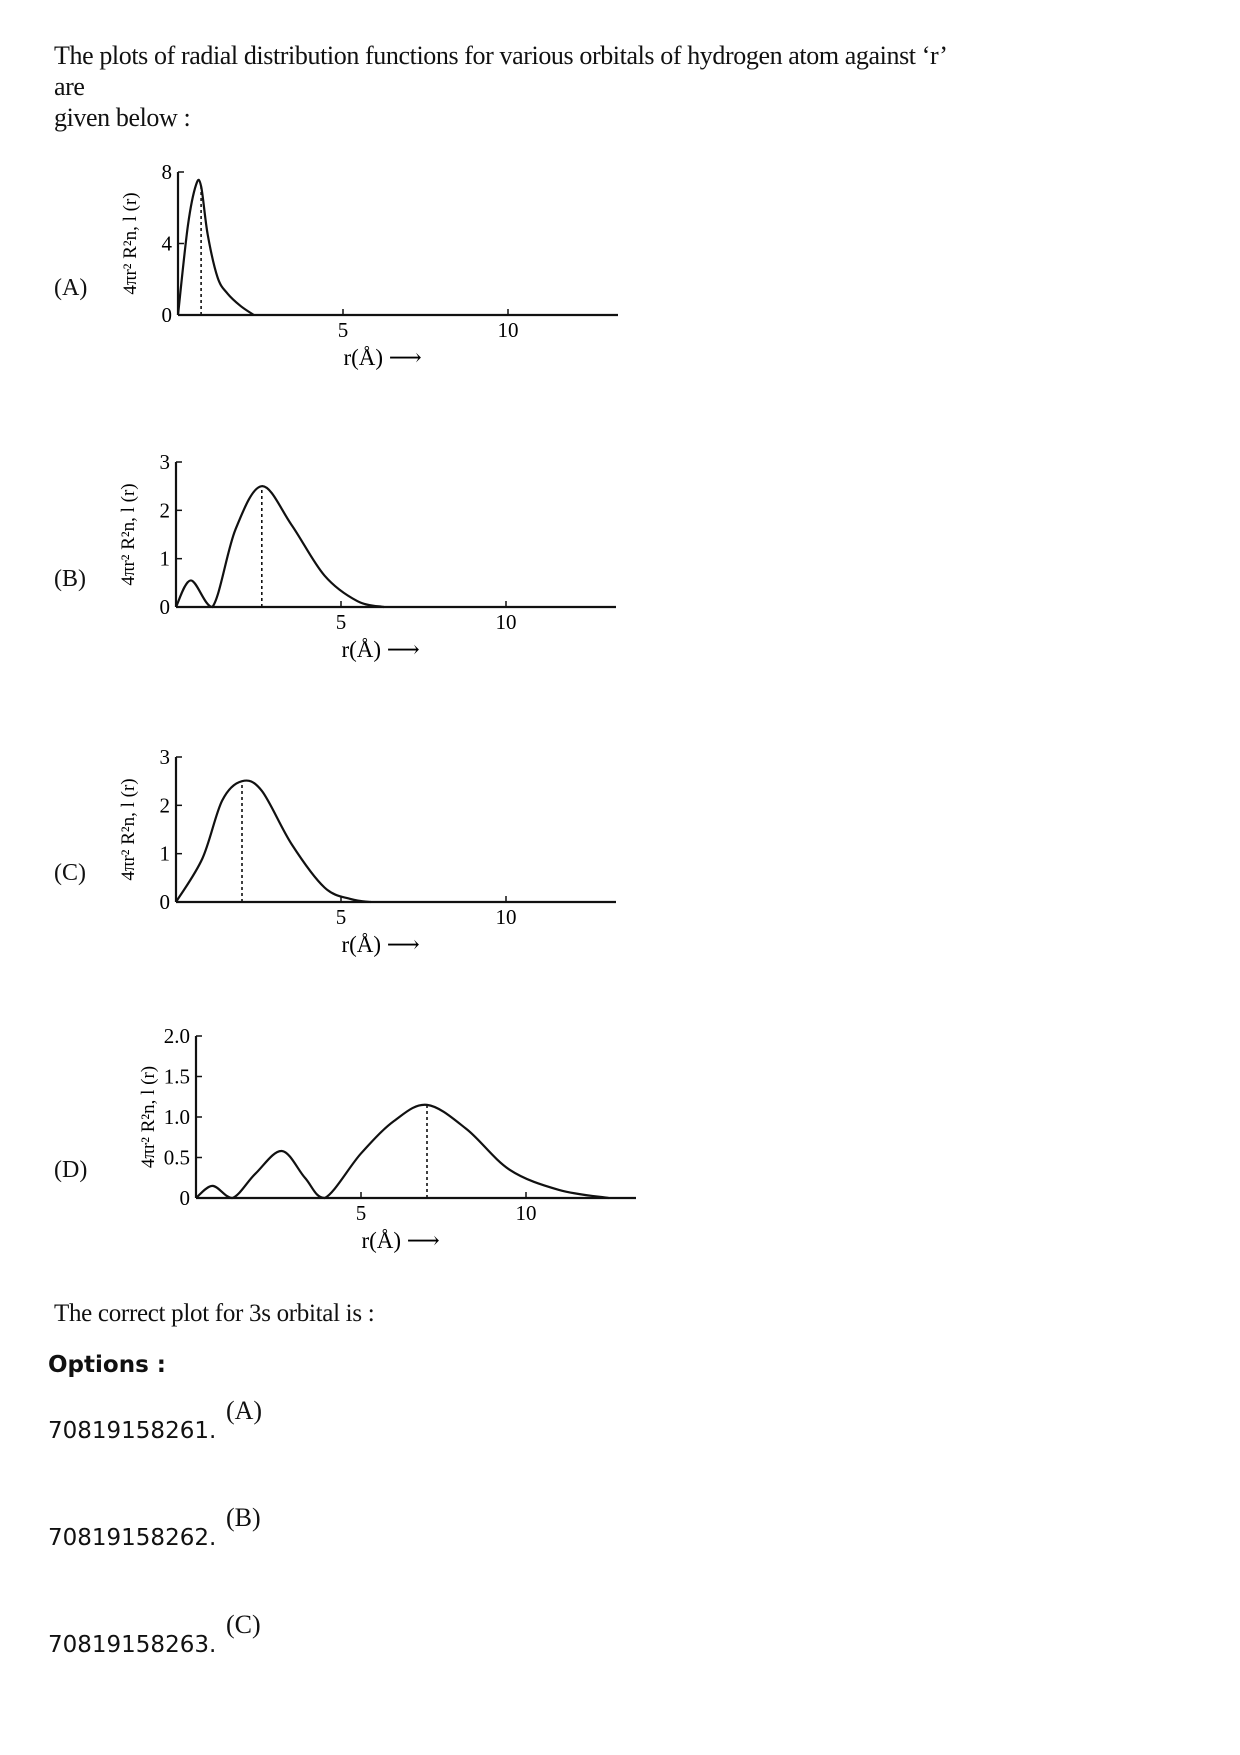 The width and height of the screenshot is (1240, 1755). What do you see at coordinates (280, 547) in the screenshot?
I see `plot-b-curve` at bounding box center [280, 547].